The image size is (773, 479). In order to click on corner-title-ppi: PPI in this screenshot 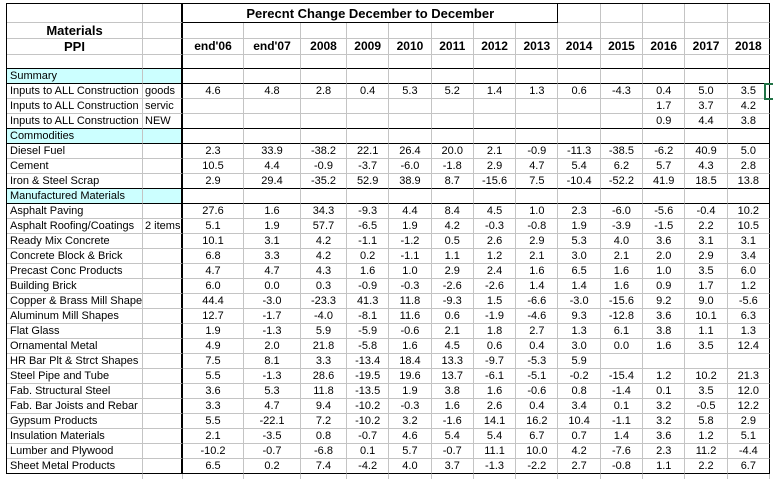, I will do `click(75, 47)`.